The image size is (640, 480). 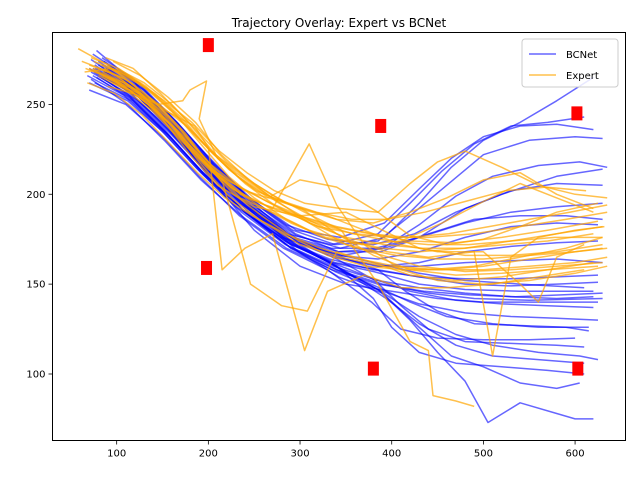 What do you see at coordinates (299, 454) in the screenshot?
I see `x-tick-label: 300` at bounding box center [299, 454].